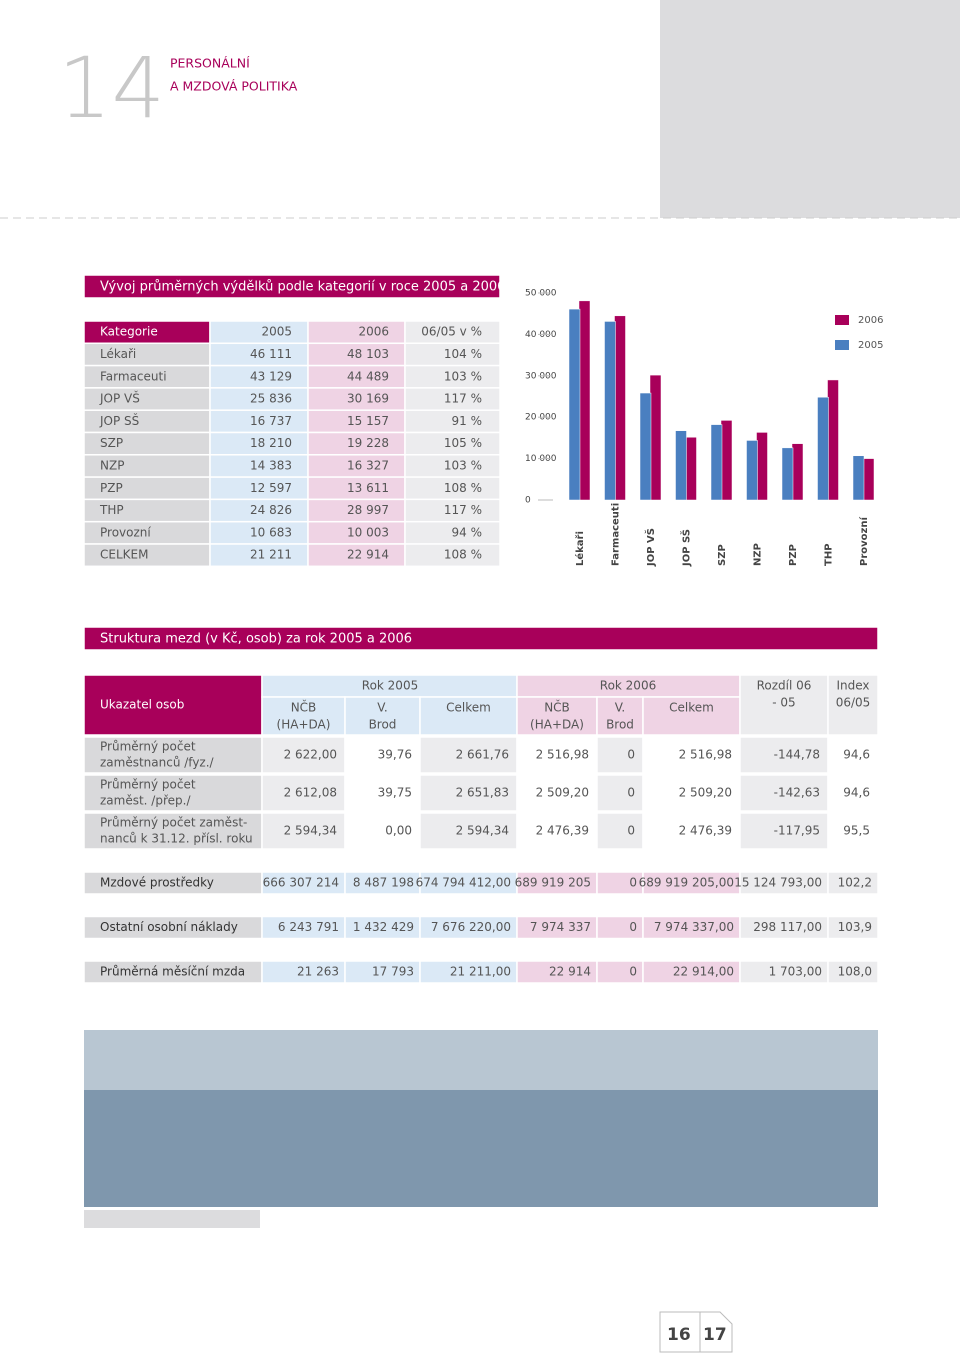 The height and width of the screenshot is (1353, 960). What do you see at coordinates (169, 927) in the screenshot?
I see `cell-text: Ostatní osobní náklady` at bounding box center [169, 927].